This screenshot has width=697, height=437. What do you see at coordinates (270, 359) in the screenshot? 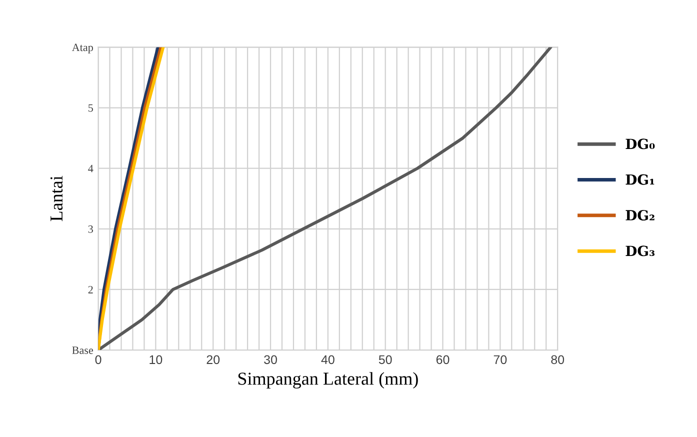
I see `x-tick-label: 30` at bounding box center [270, 359].